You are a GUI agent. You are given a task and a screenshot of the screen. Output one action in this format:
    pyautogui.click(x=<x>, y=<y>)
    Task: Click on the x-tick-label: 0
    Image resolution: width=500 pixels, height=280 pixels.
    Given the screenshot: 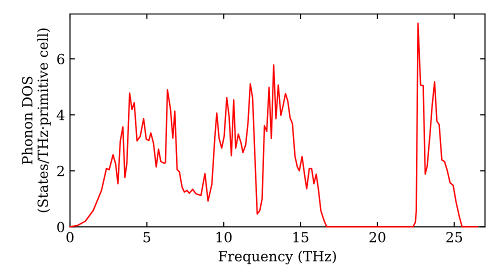 What is the action you would take?
    pyautogui.click(x=70, y=237)
    